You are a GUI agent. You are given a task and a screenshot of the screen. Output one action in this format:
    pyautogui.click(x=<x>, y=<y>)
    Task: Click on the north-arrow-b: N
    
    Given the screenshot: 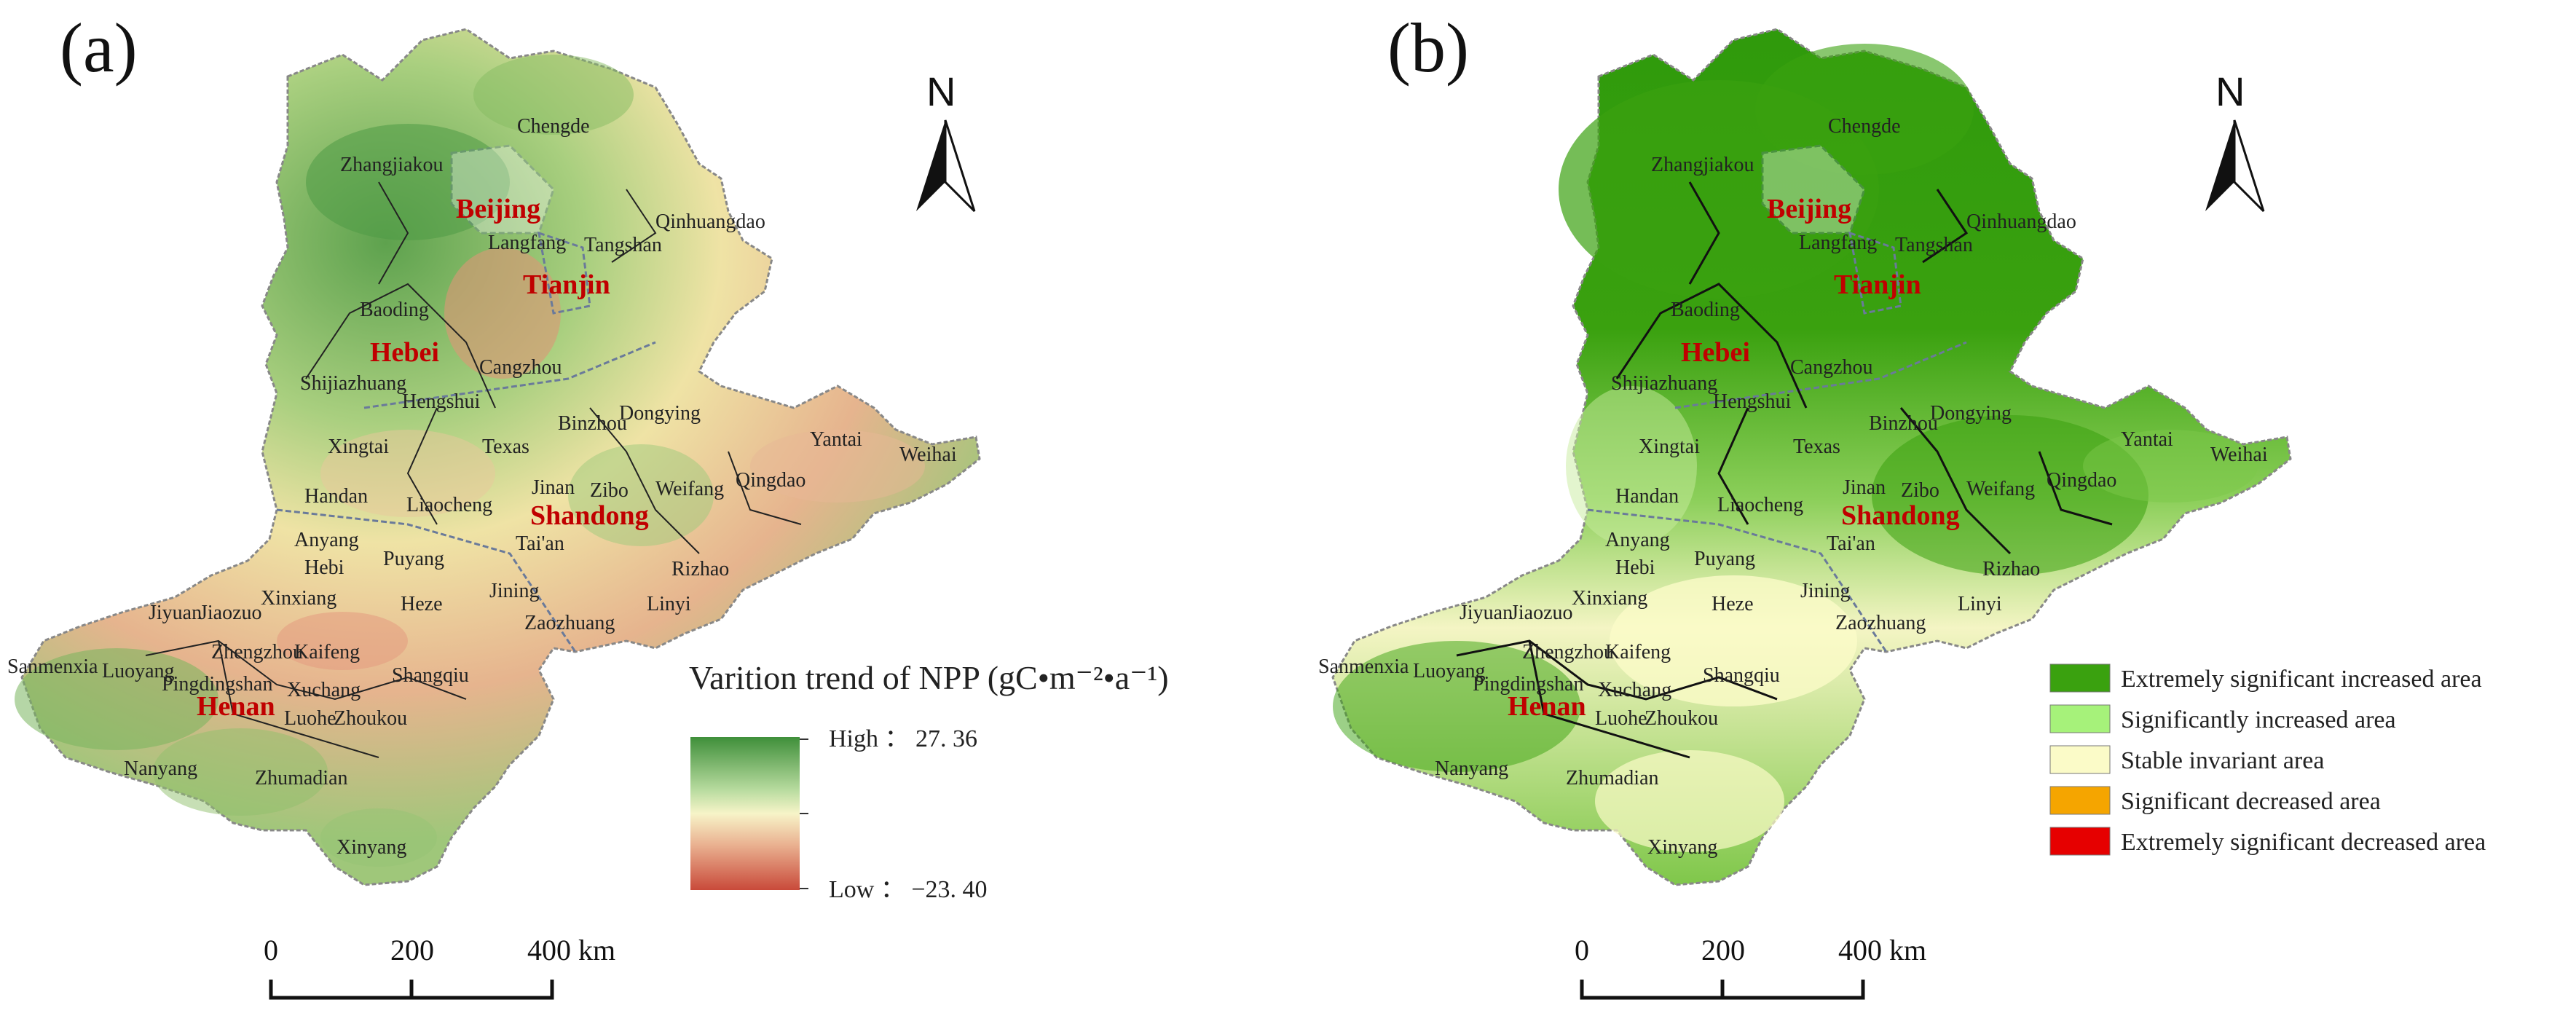 What is the action you would take?
    pyautogui.click(x=2235, y=140)
    